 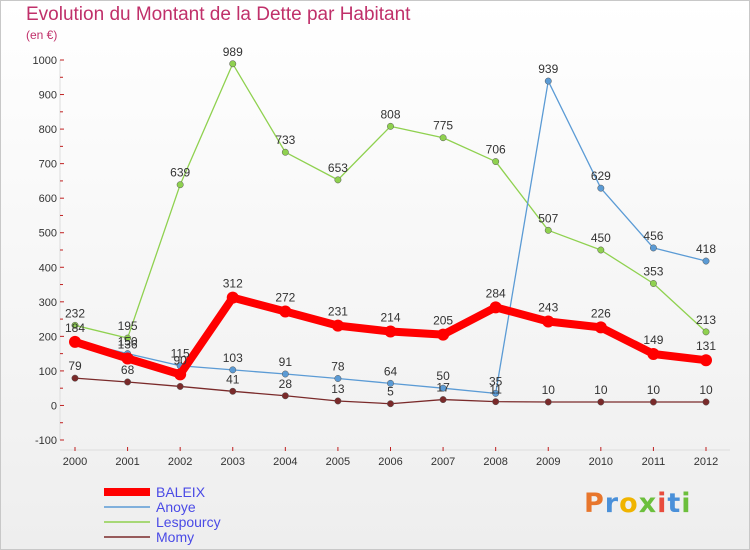 I want to click on legend-label-anoye: Anoye, so click(x=176, y=507).